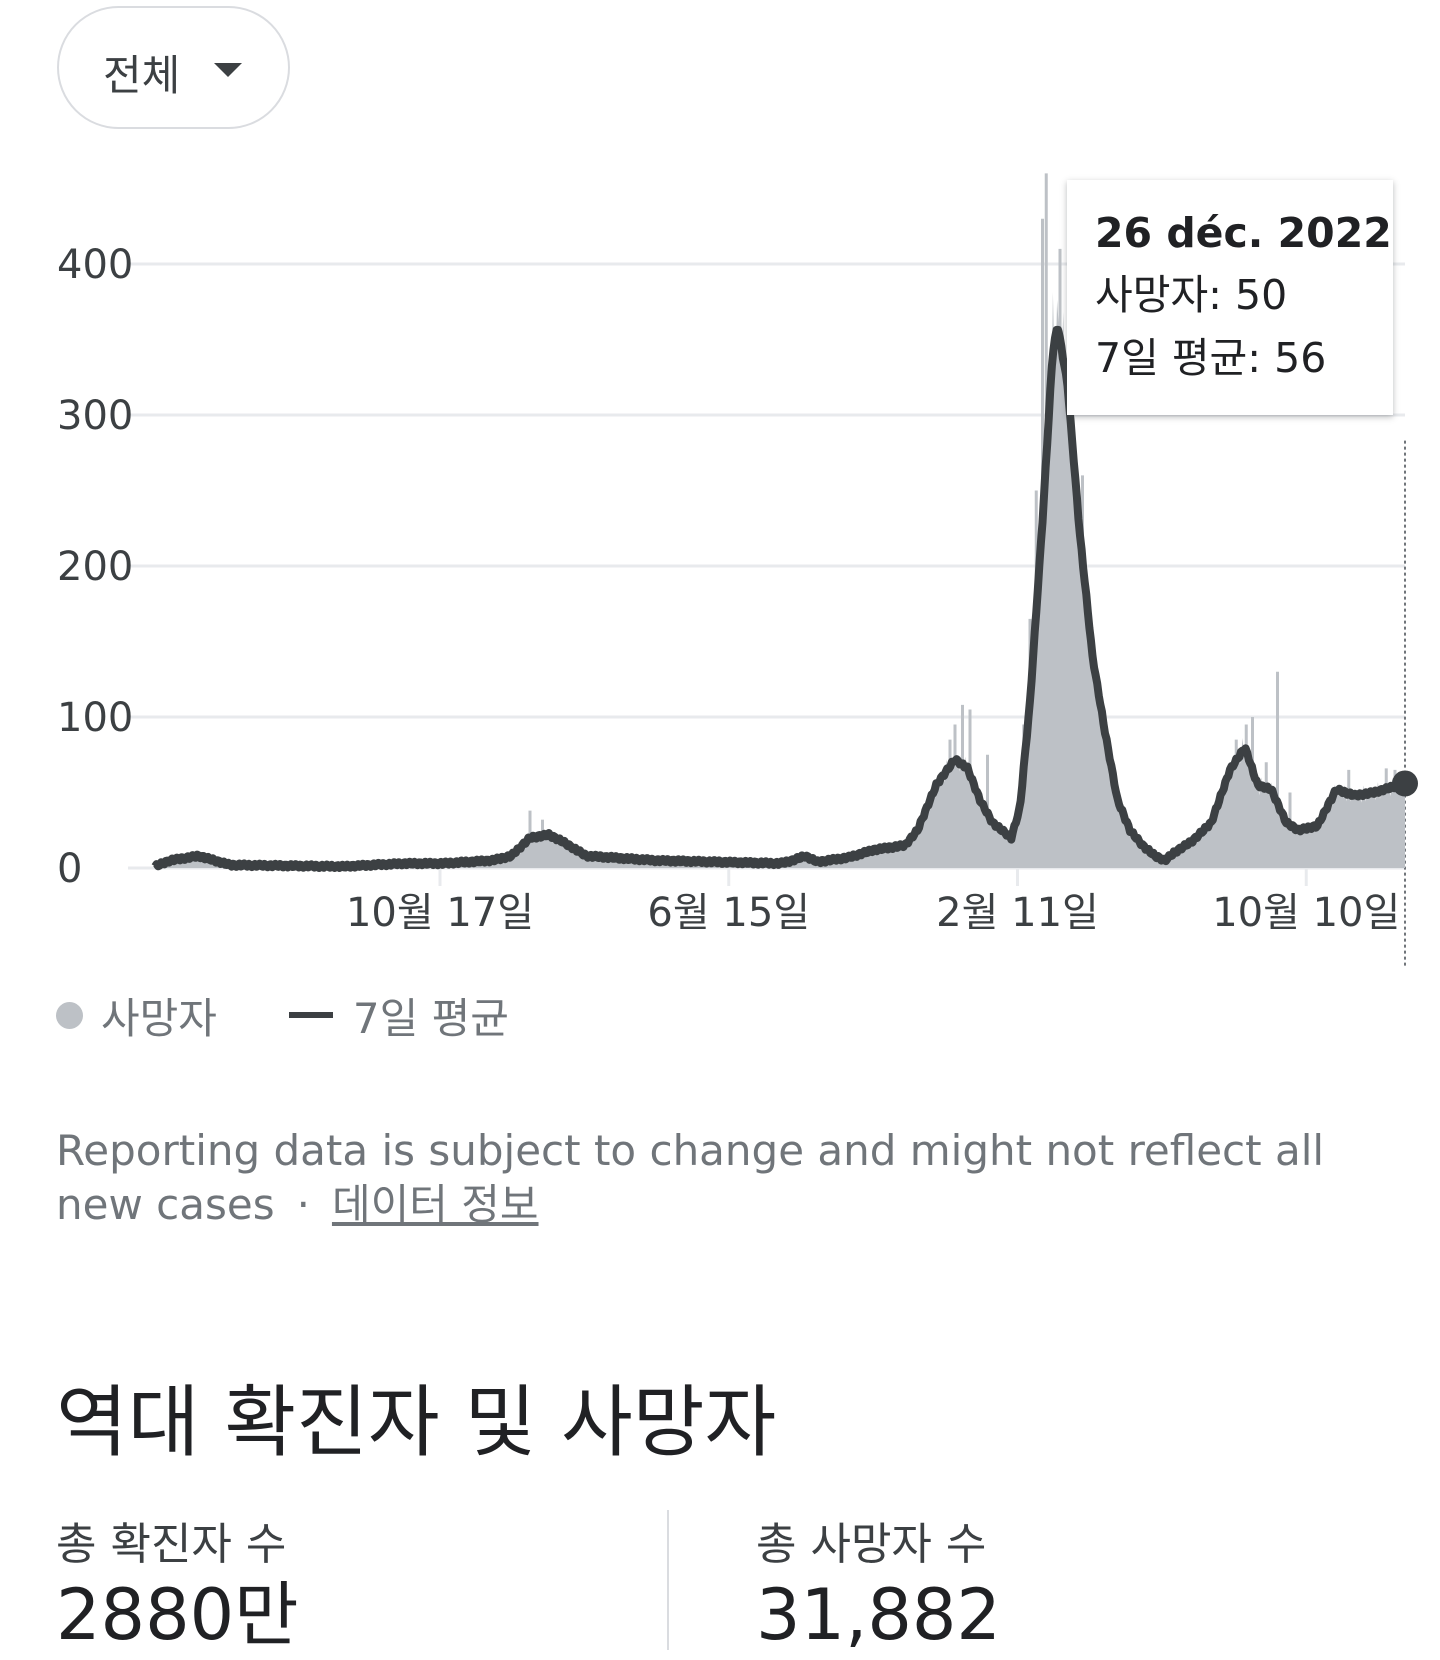 The height and width of the screenshot is (1660, 1440). What do you see at coordinates (310, 1015) in the screenshot?
I see `average-legend-line-icon` at bounding box center [310, 1015].